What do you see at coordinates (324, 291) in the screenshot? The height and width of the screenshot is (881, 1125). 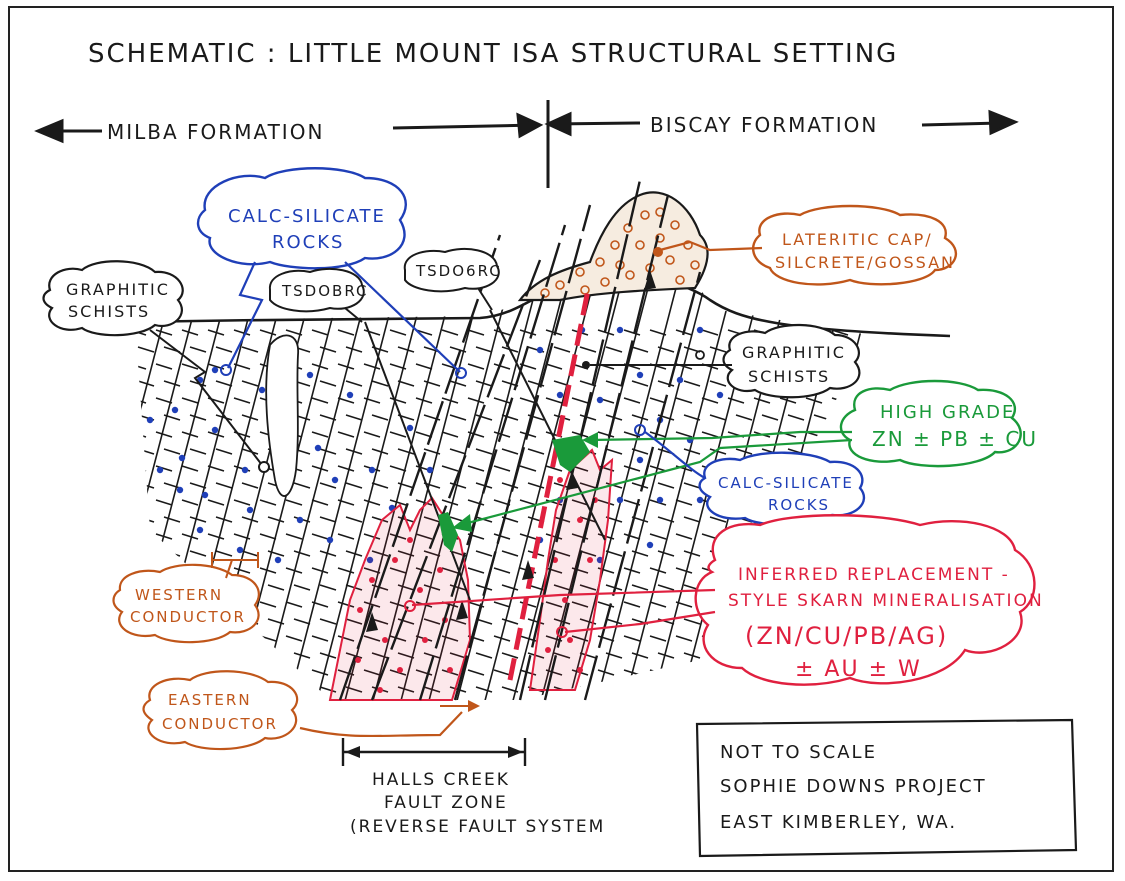 I see `drill-1-label: TSDOBRC` at bounding box center [324, 291].